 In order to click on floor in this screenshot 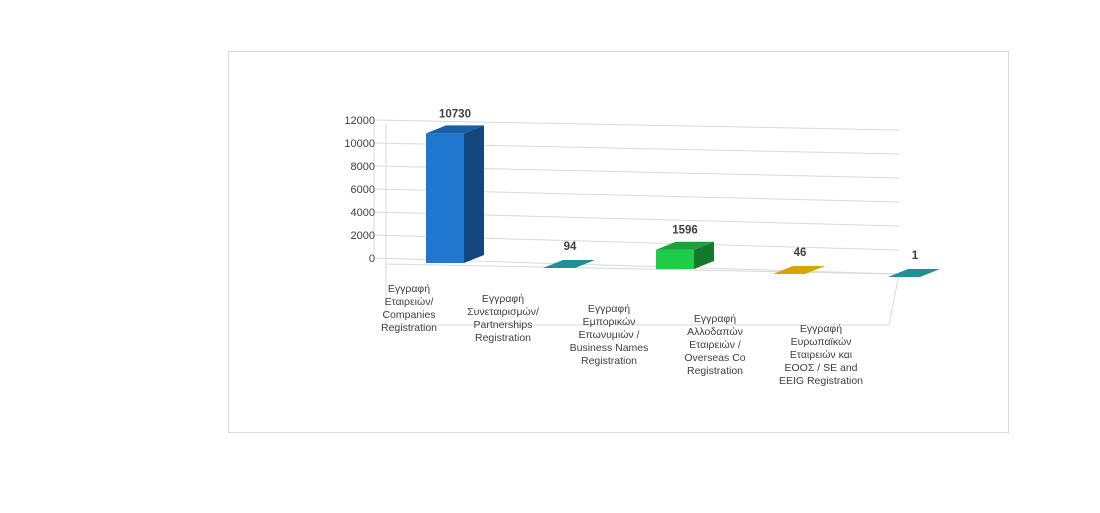, I will do `click(642, 294)`.